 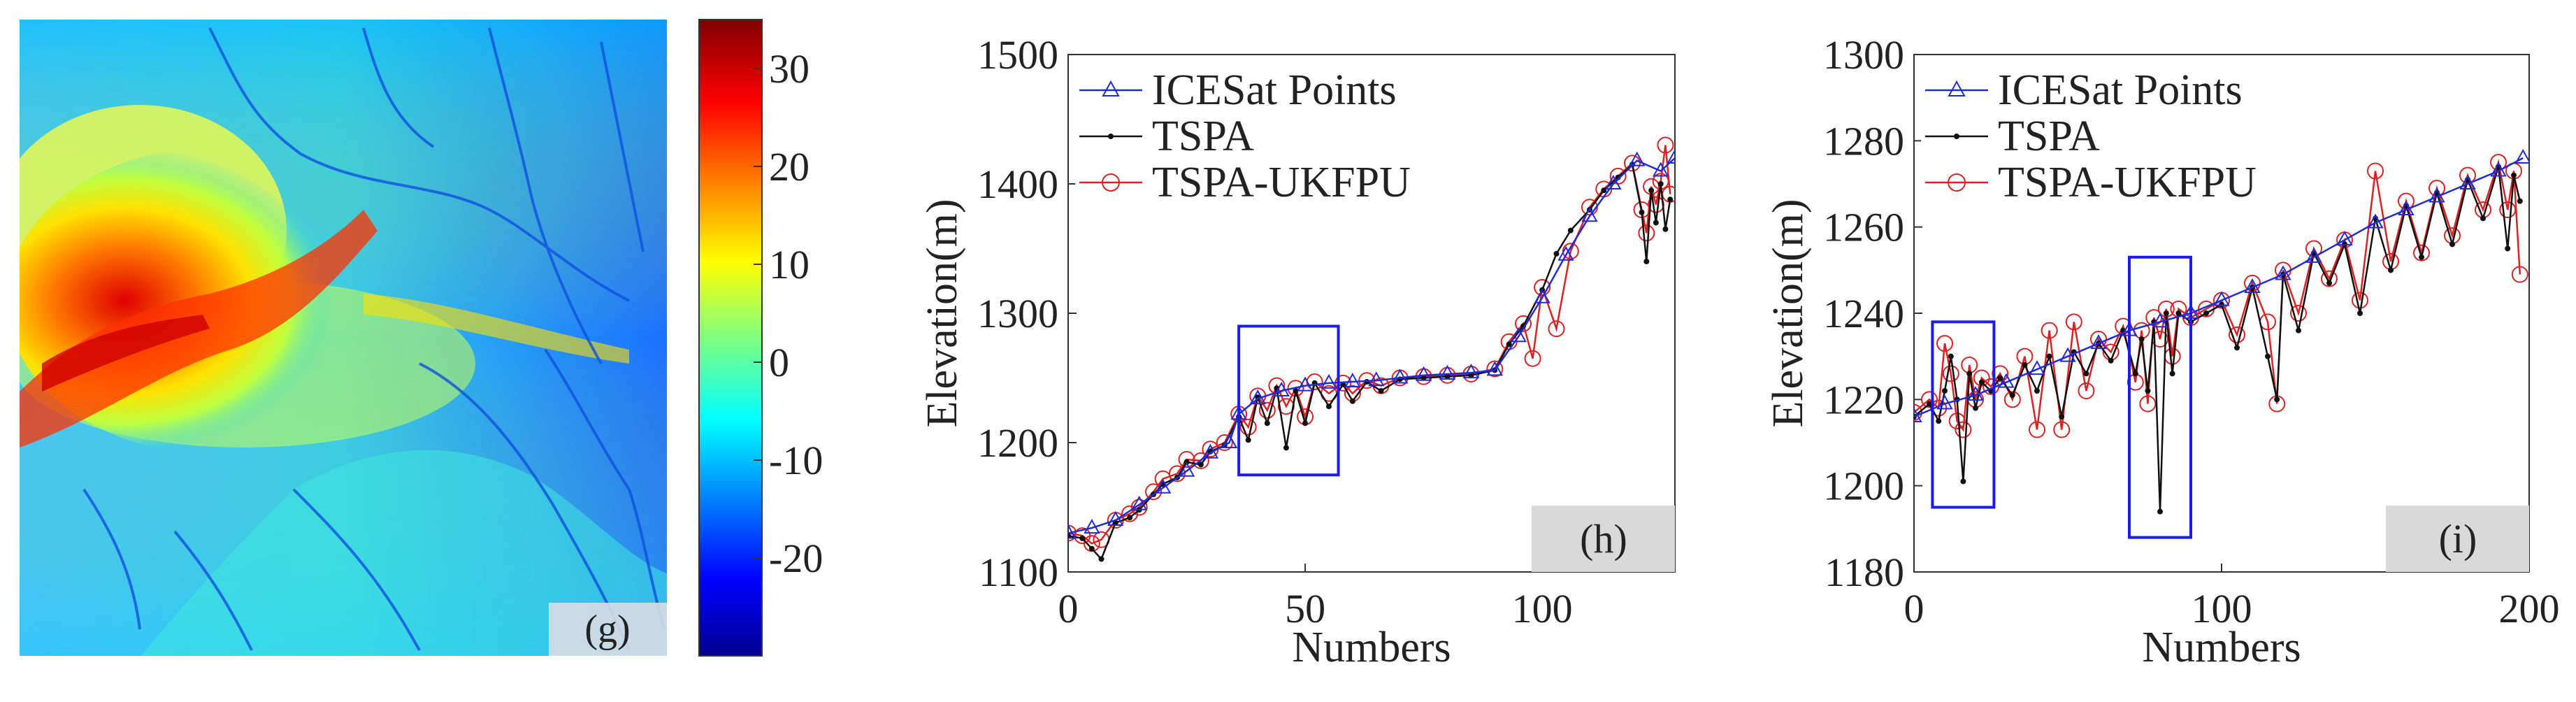 What do you see at coordinates (1963, 415) in the screenshot?
I see `highlight-box` at bounding box center [1963, 415].